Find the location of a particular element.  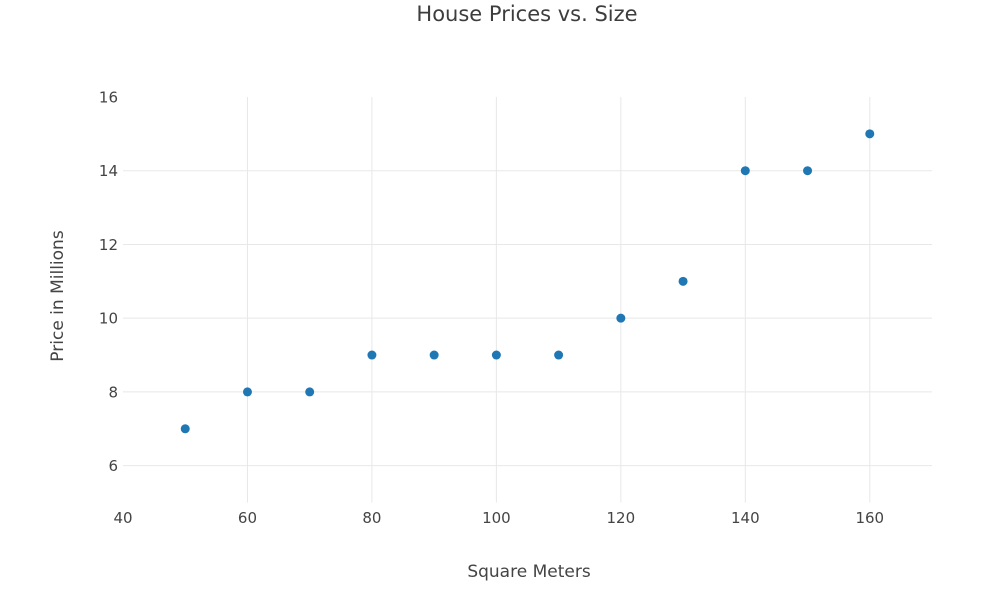

x-tick-label: 140 is located at coordinates (745, 518).